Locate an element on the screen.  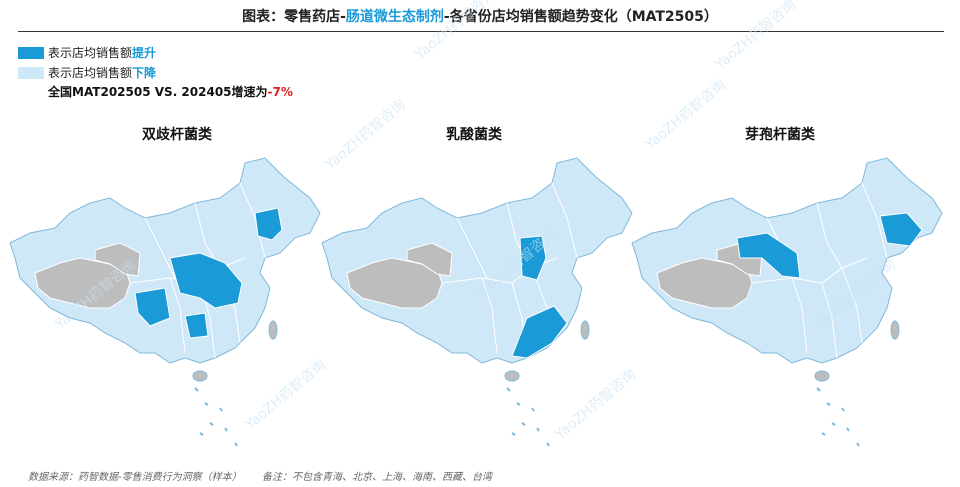
map-title: 芽孢杆菌类 is located at coordinates (780, 135).